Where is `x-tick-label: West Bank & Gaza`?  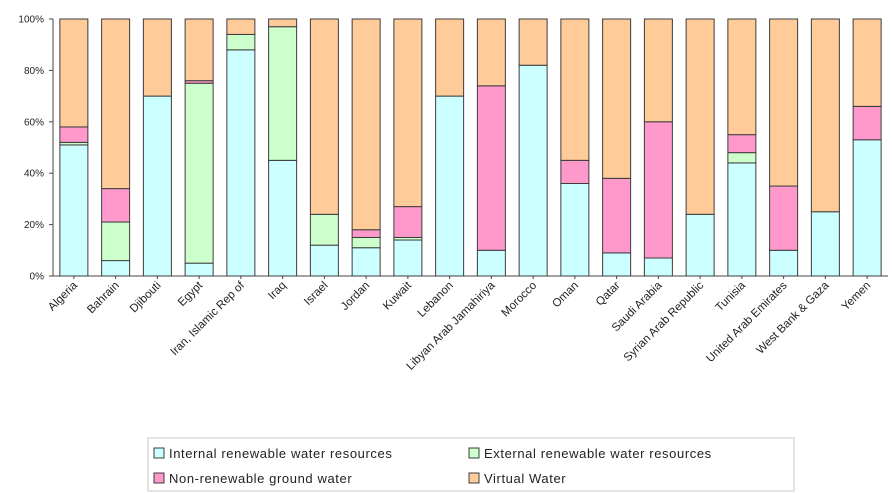
x-tick-label: West Bank & Gaza is located at coordinates (792, 317).